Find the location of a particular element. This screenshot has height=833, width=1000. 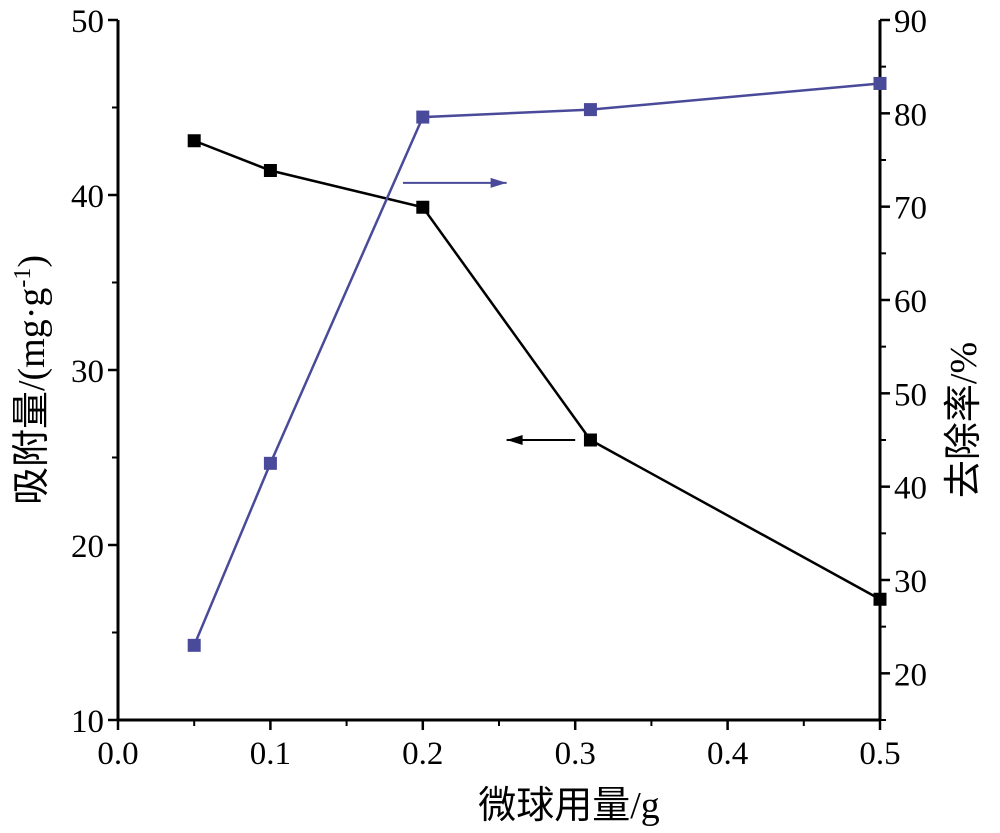

arrow-to-right-axis is located at coordinates (454, 182).